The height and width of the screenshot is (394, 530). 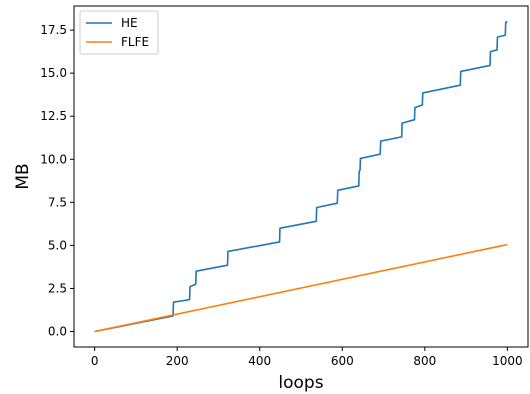 I want to click on y-tick-label: 12.5, so click(x=53, y=116).